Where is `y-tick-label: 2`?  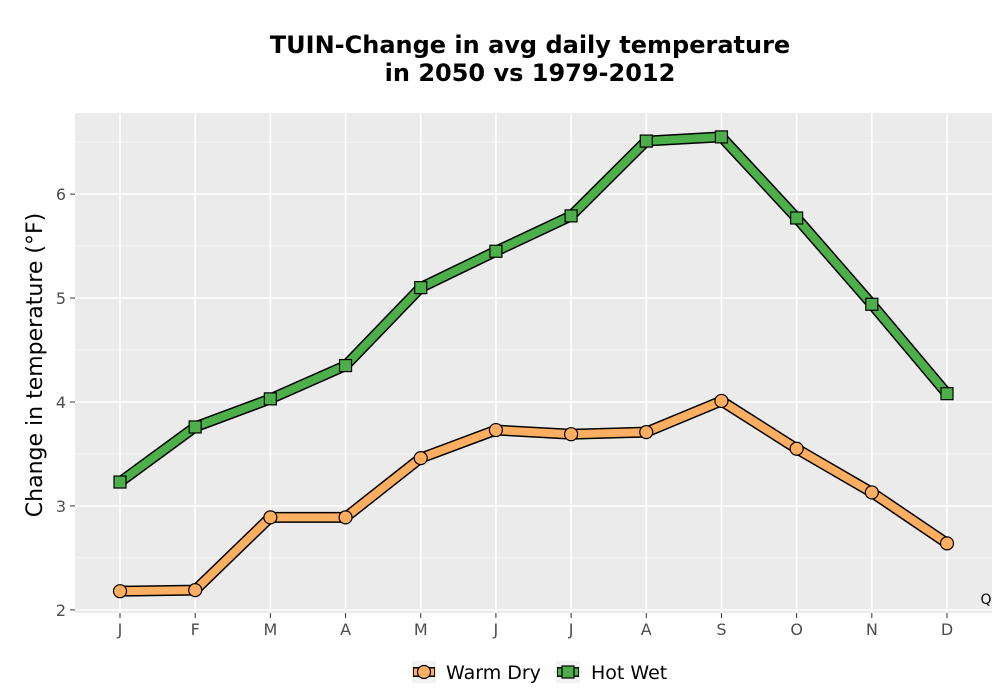 y-tick-label: 2 is located at coordinates (61, 610).